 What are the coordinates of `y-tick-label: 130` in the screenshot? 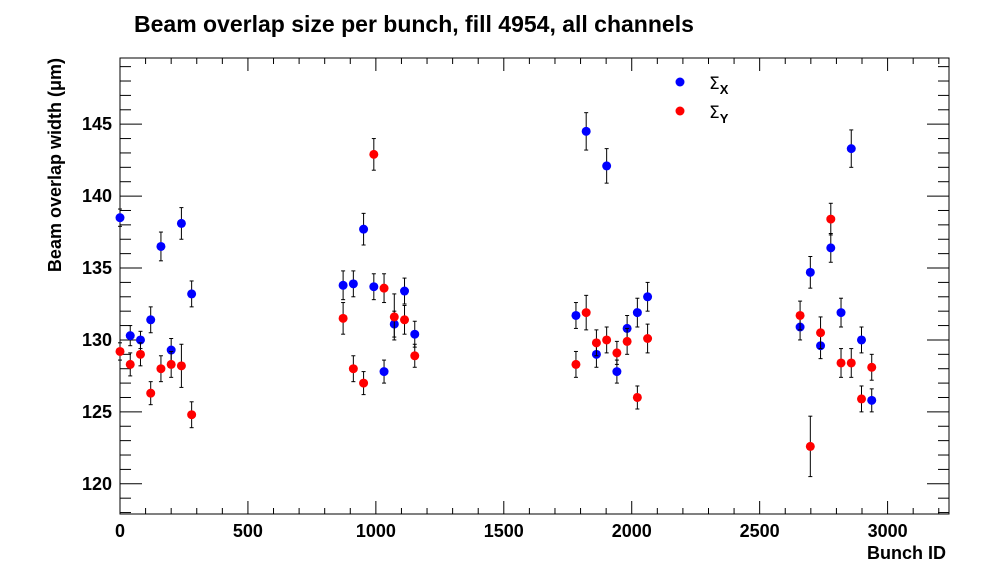 It's located at (97, 340).